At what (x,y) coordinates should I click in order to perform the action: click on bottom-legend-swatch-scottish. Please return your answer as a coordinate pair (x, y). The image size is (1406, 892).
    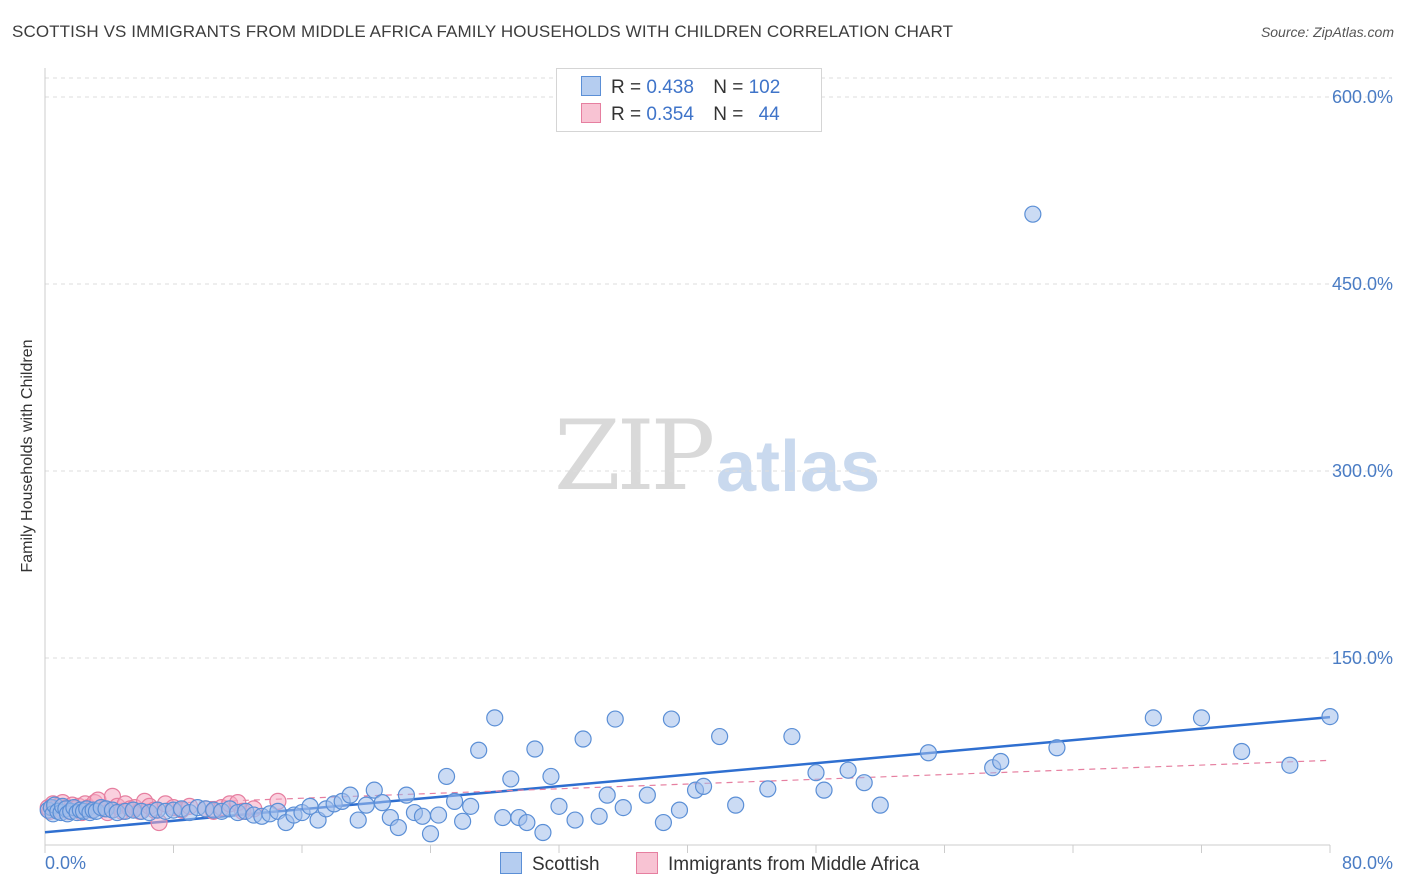
    Looking at the image, I should click on (511, 863).